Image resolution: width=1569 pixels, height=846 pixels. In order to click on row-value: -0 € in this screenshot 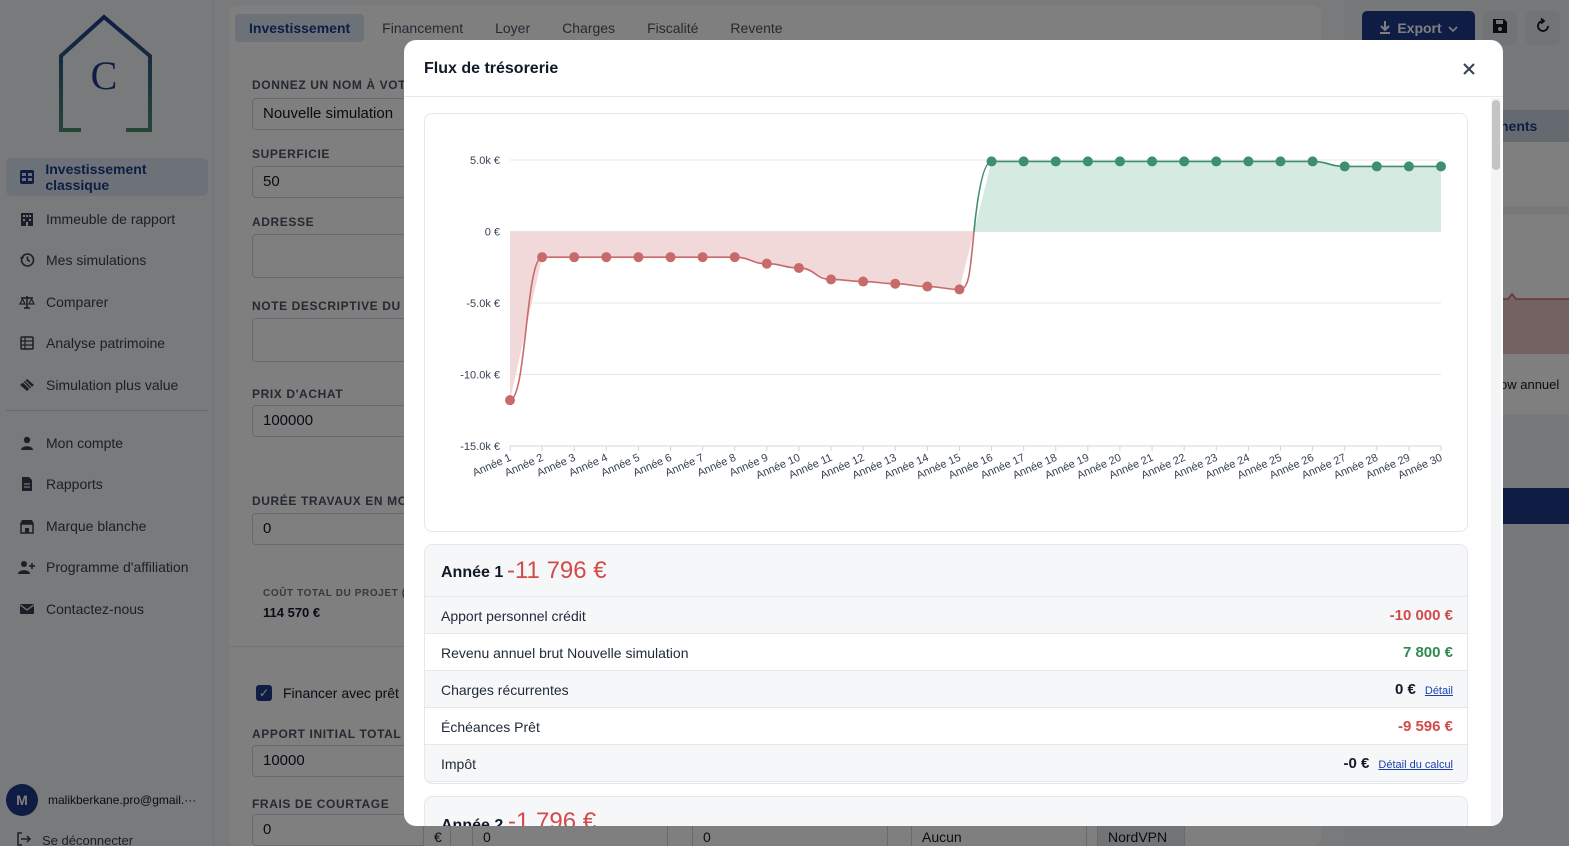, I will do `click(1356, 763)`.